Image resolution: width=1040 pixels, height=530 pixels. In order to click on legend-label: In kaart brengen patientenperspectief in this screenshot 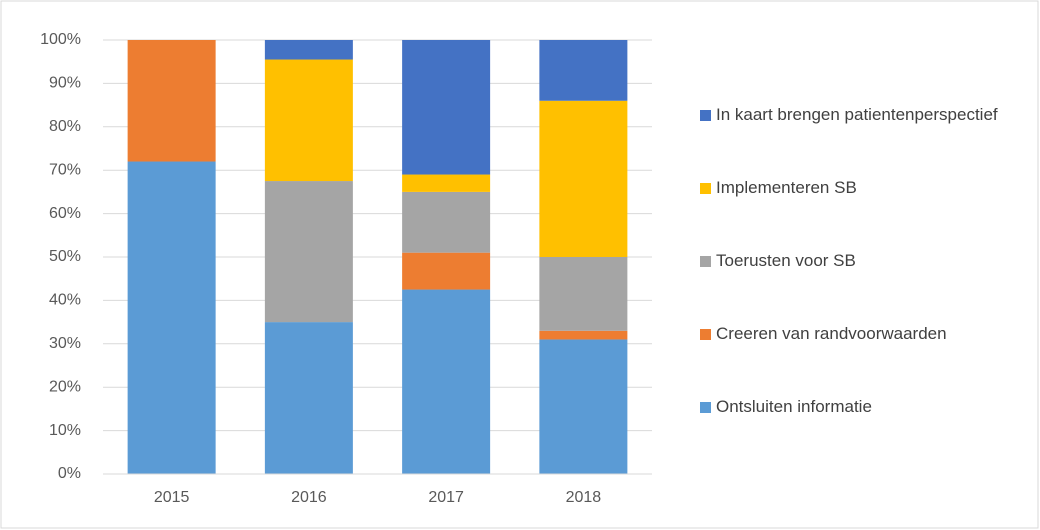, I will do `click(857, 114)`.